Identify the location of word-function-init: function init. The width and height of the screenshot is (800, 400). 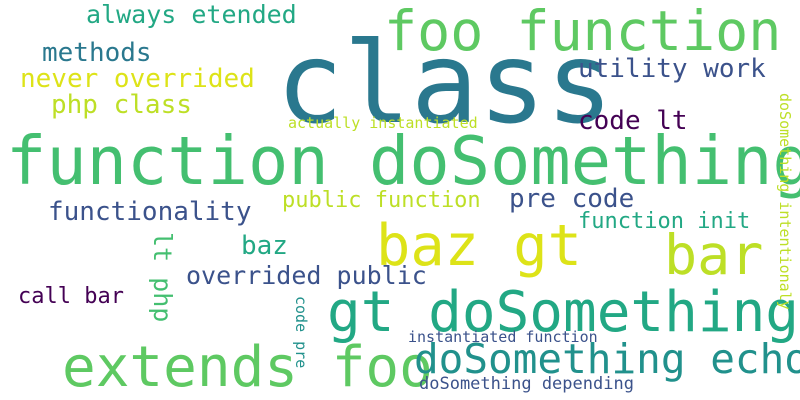
(664, 221).